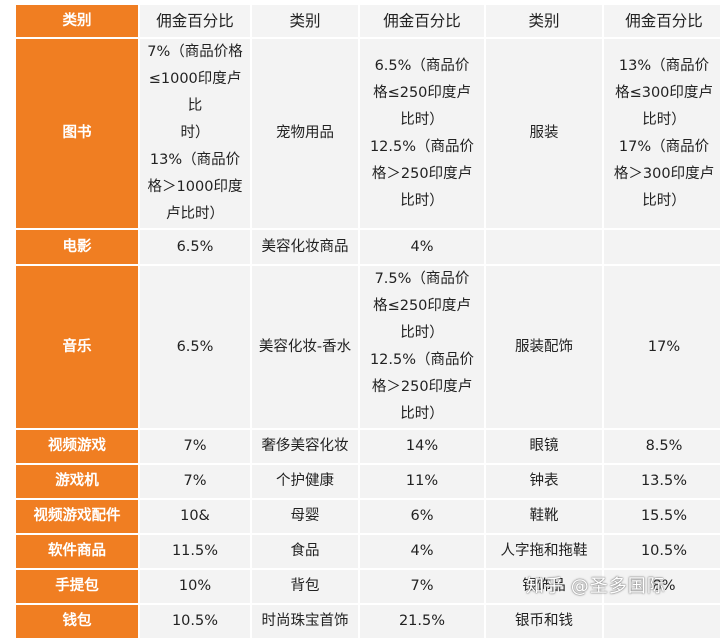  Describe the element at coordinates (305, 516) in the screenshot. I see `category-cell: 母婴` at that location.